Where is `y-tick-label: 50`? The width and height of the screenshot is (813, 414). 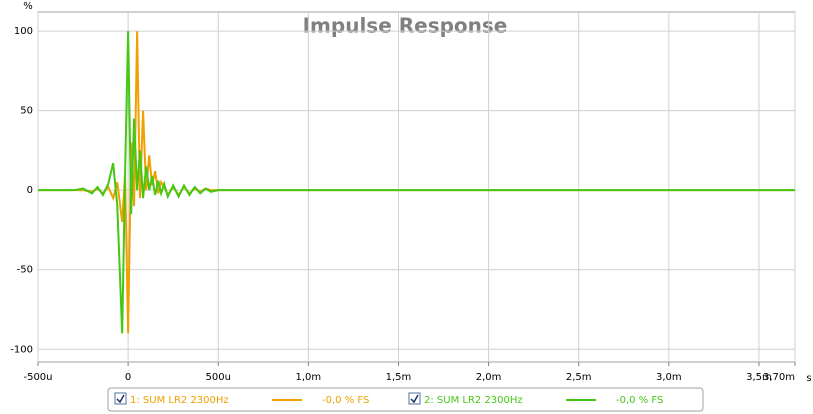 y-tick-label: 50 is located at coordinates (26, 111).